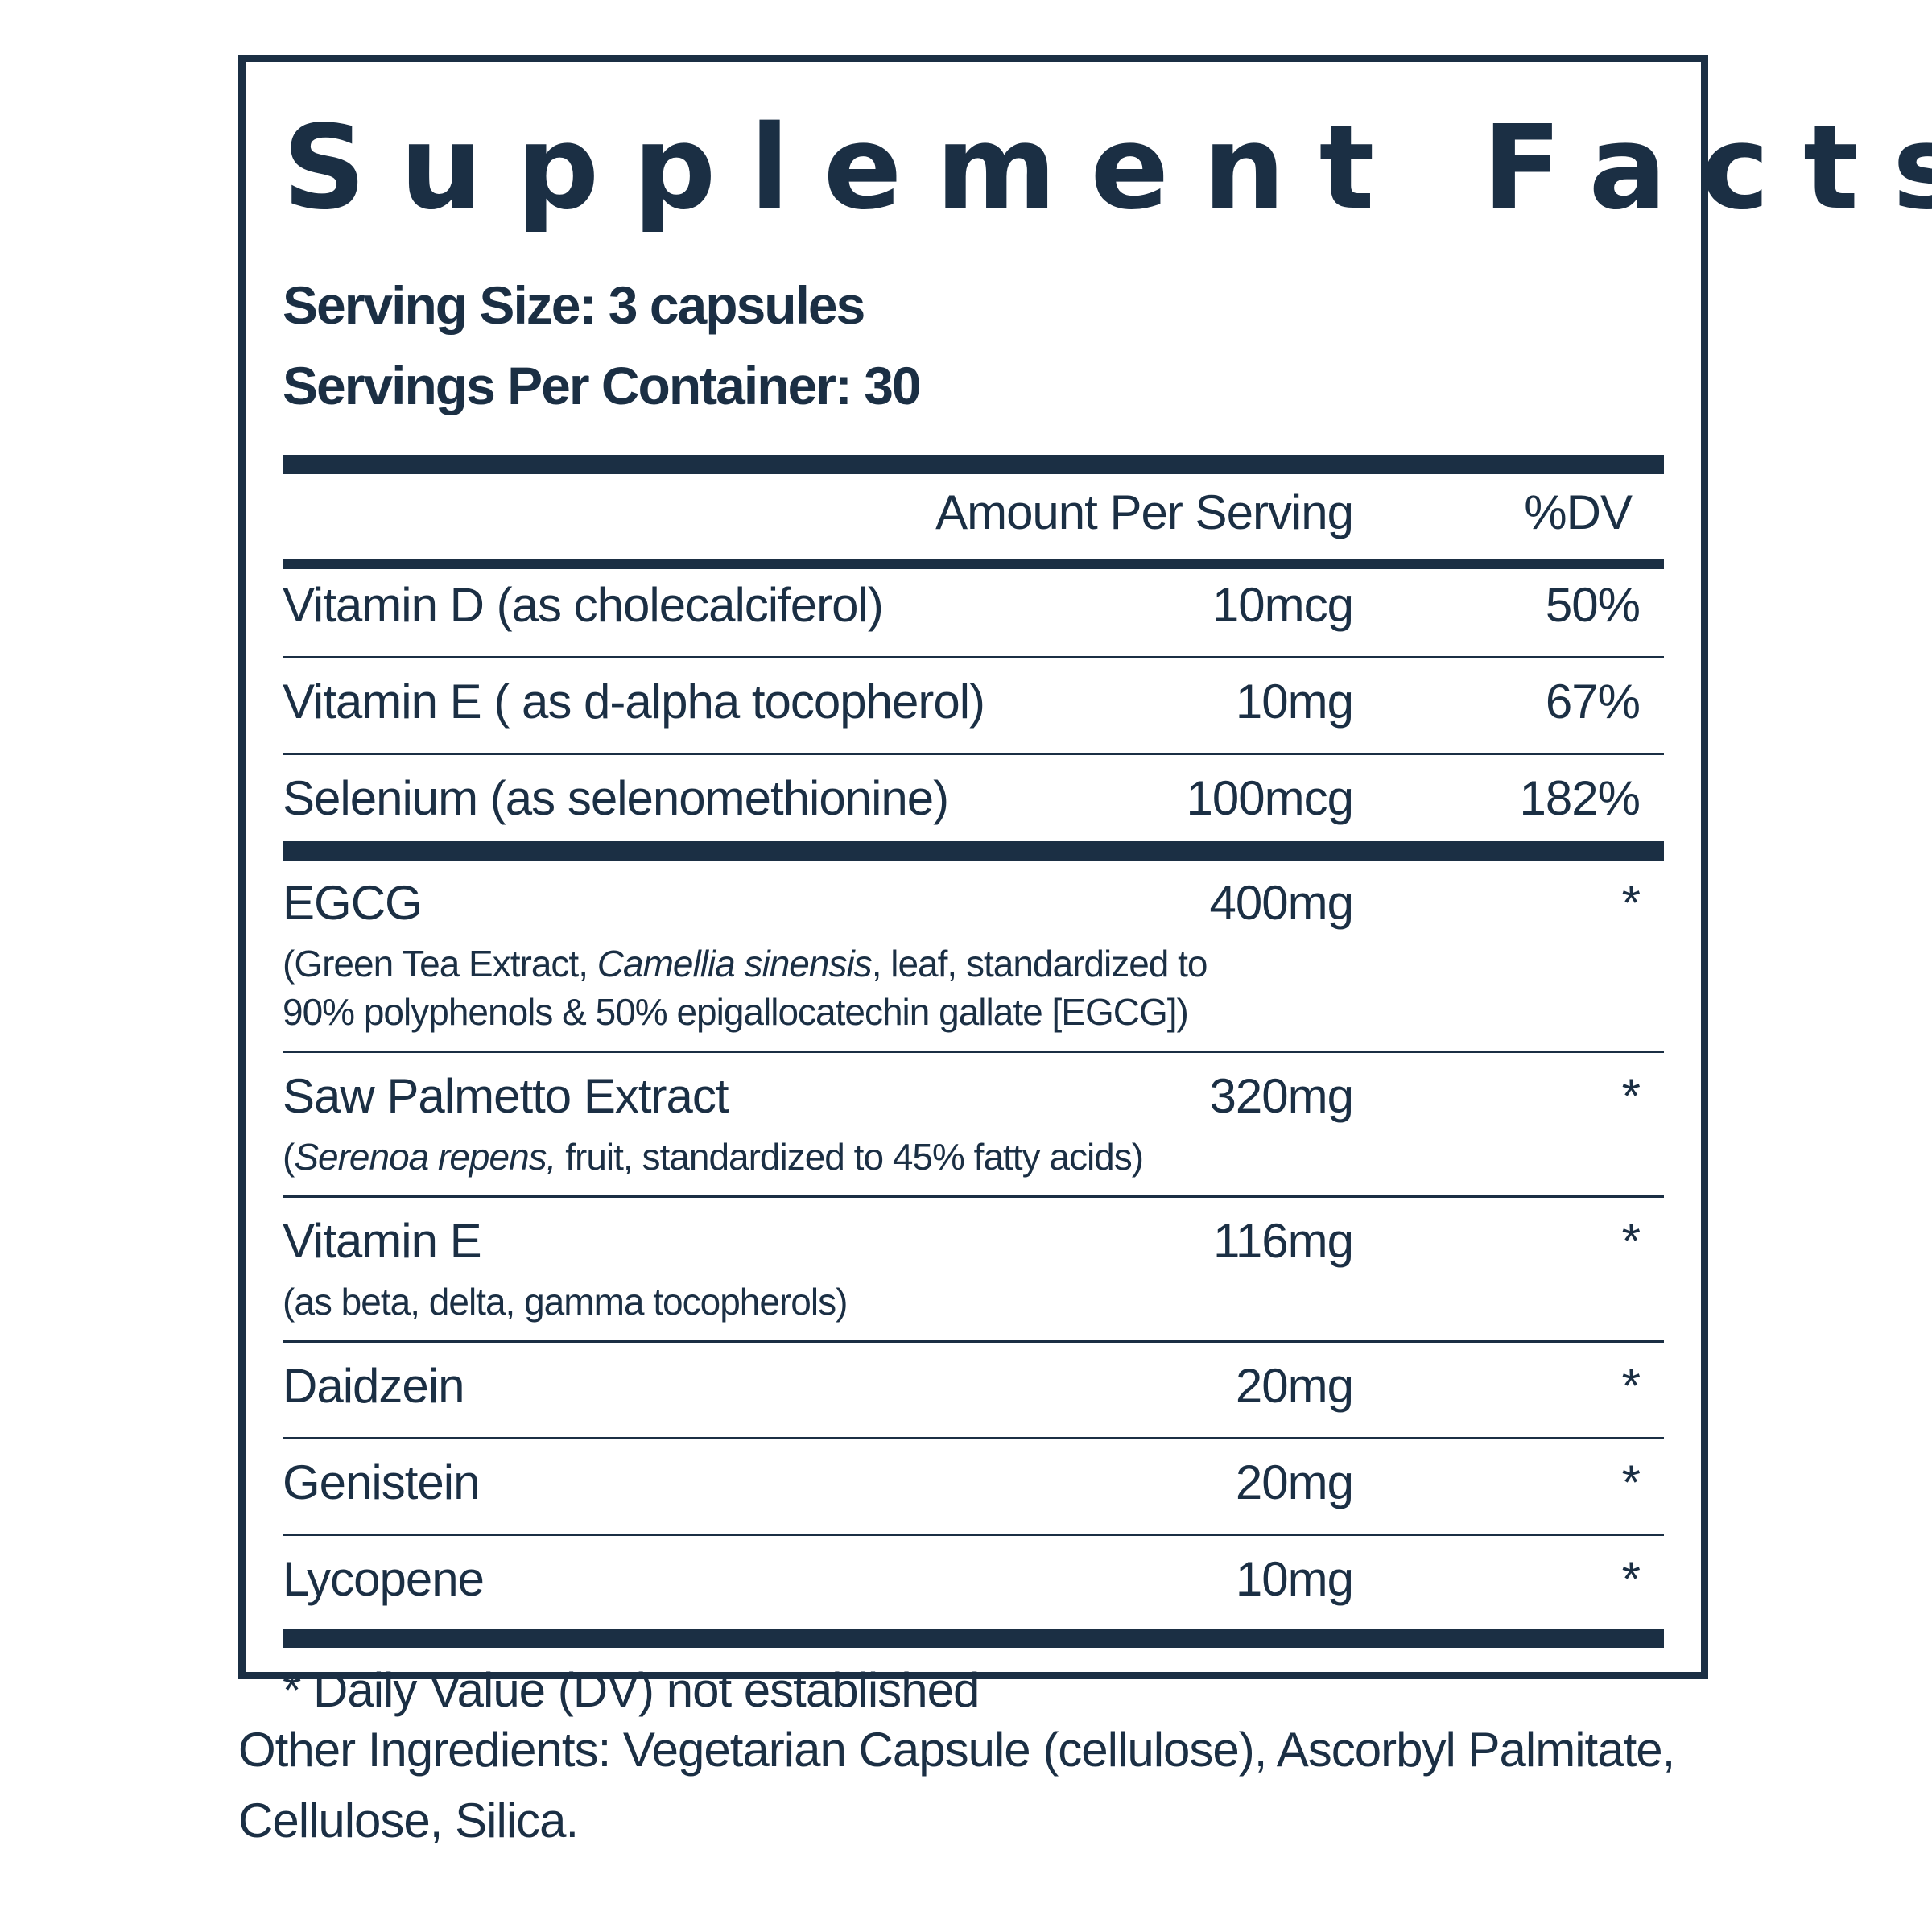  What do you see at coordinates (1294, 1579) in the screenshot?
I see `ingredient-amount: 10mg` at bounding box center [1294, 1579].